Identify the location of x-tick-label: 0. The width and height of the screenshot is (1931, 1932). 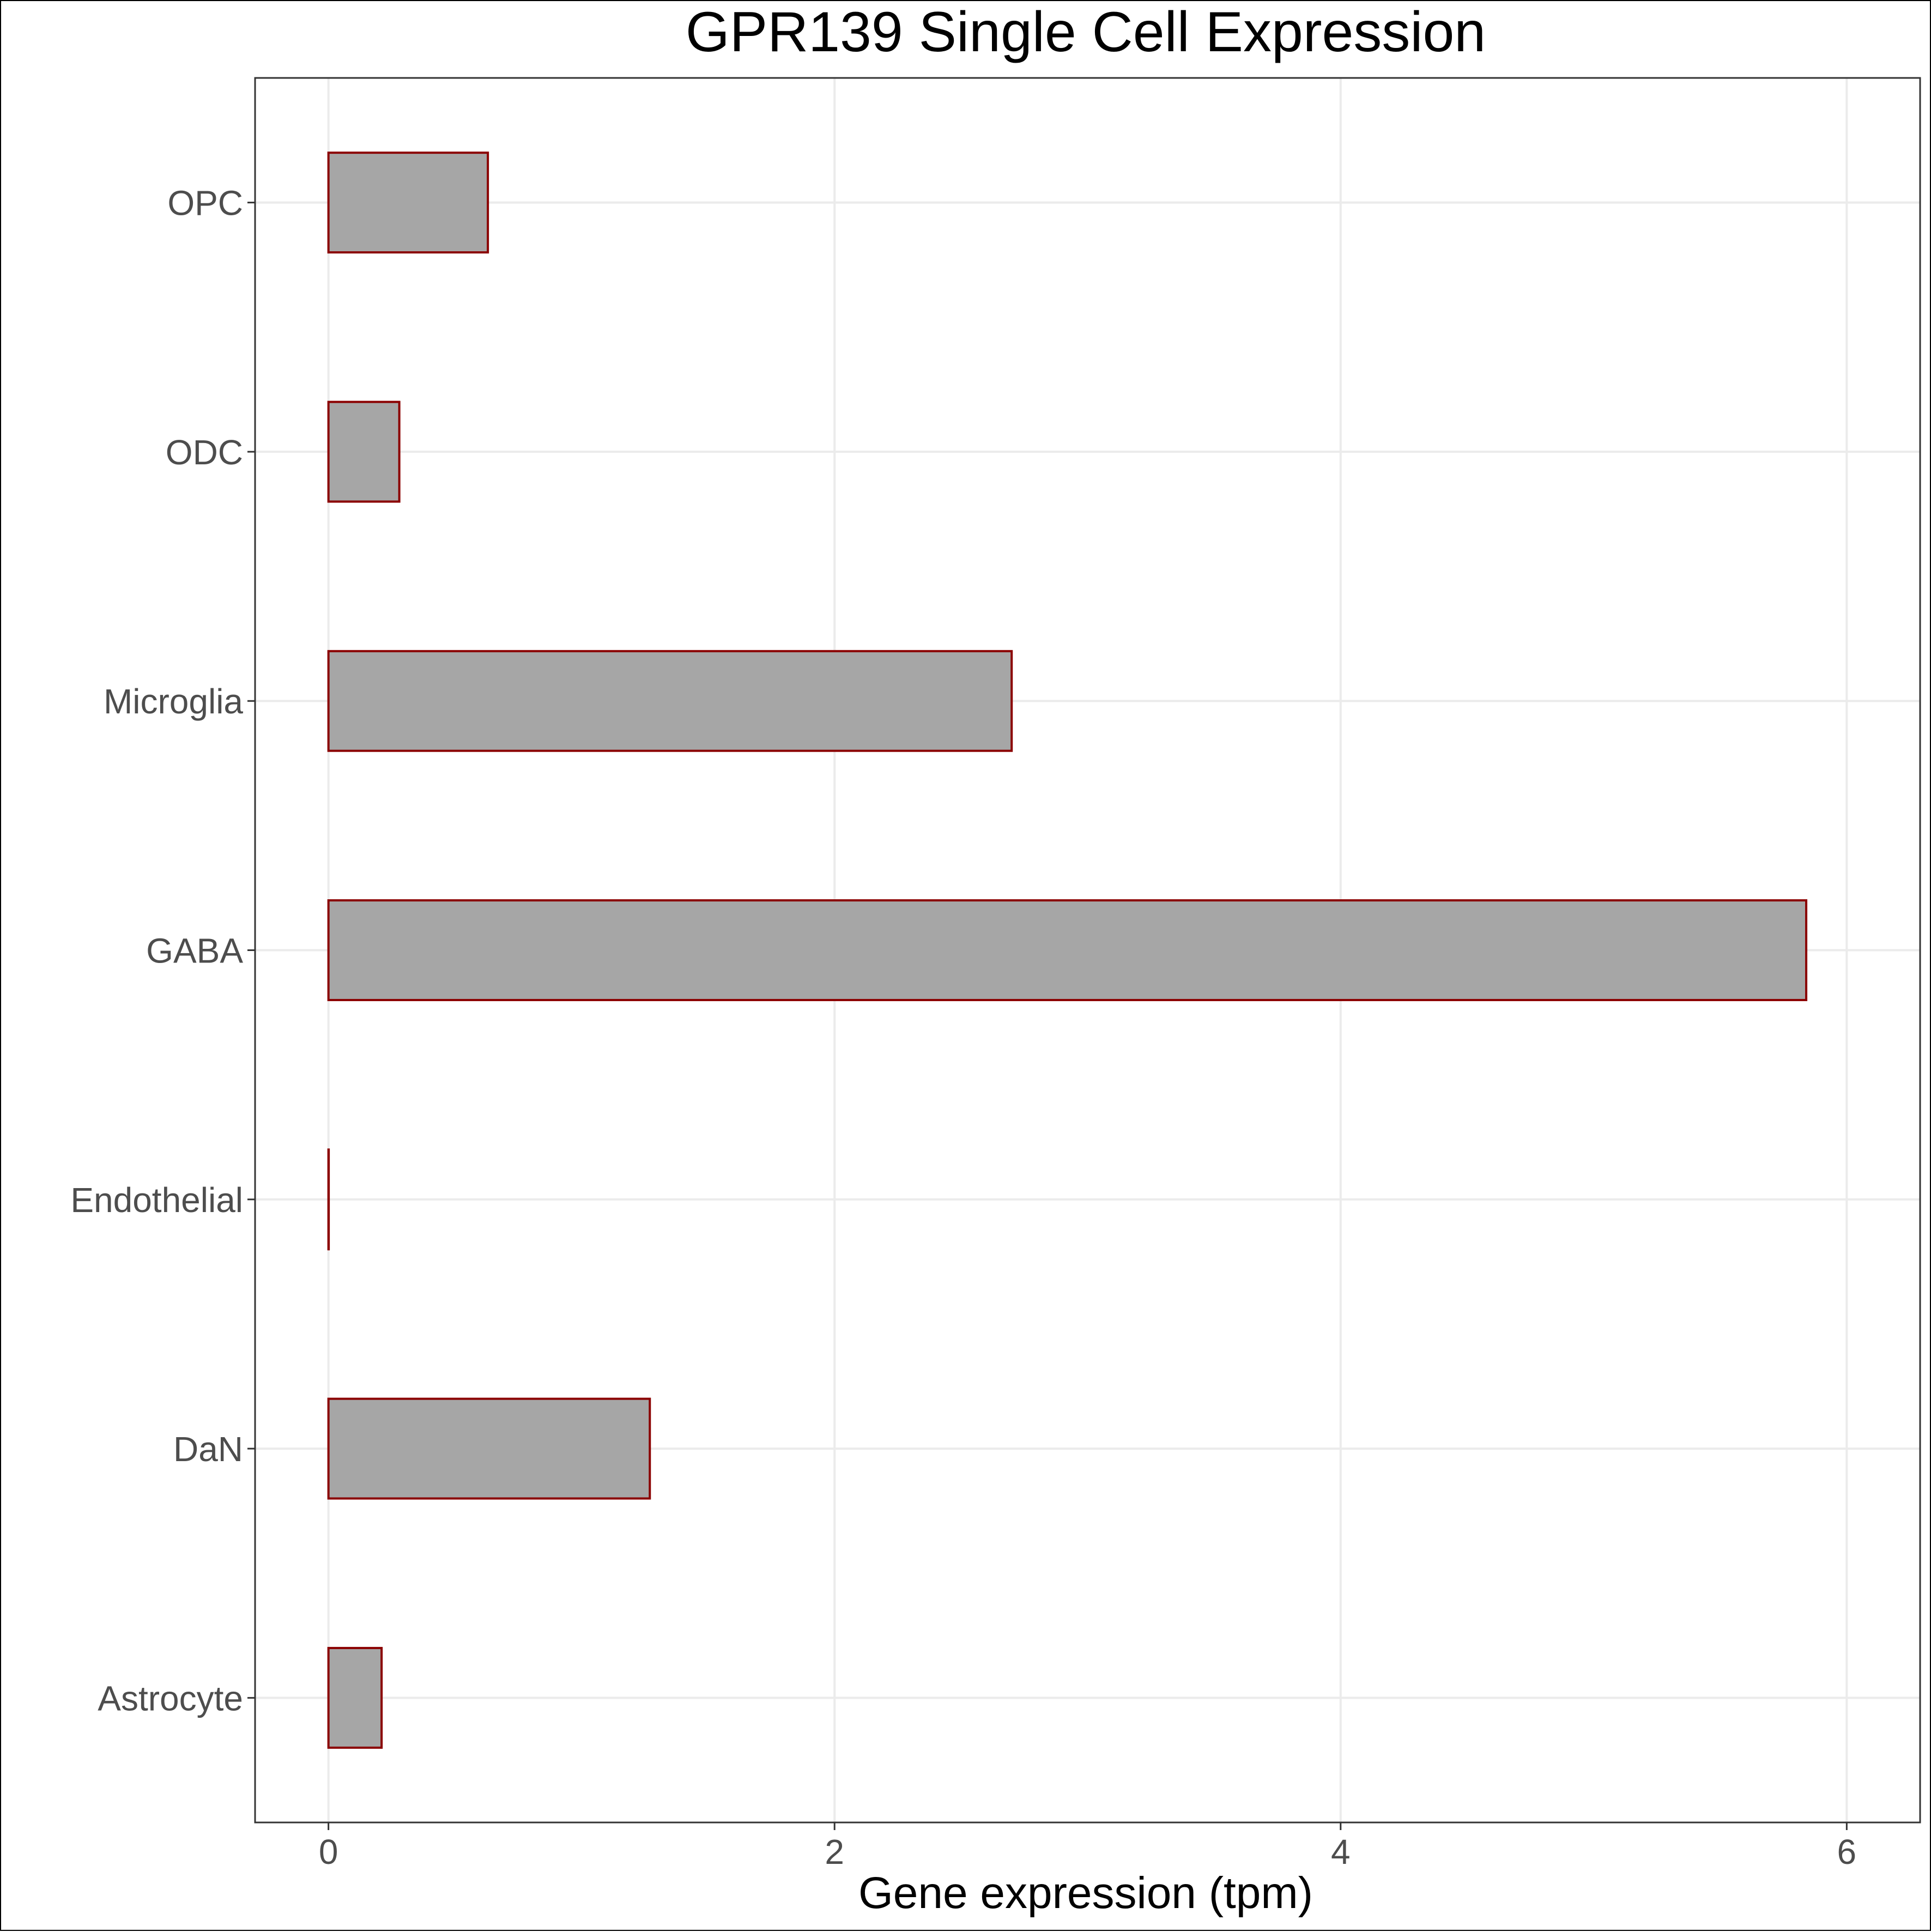
(328, 1852).